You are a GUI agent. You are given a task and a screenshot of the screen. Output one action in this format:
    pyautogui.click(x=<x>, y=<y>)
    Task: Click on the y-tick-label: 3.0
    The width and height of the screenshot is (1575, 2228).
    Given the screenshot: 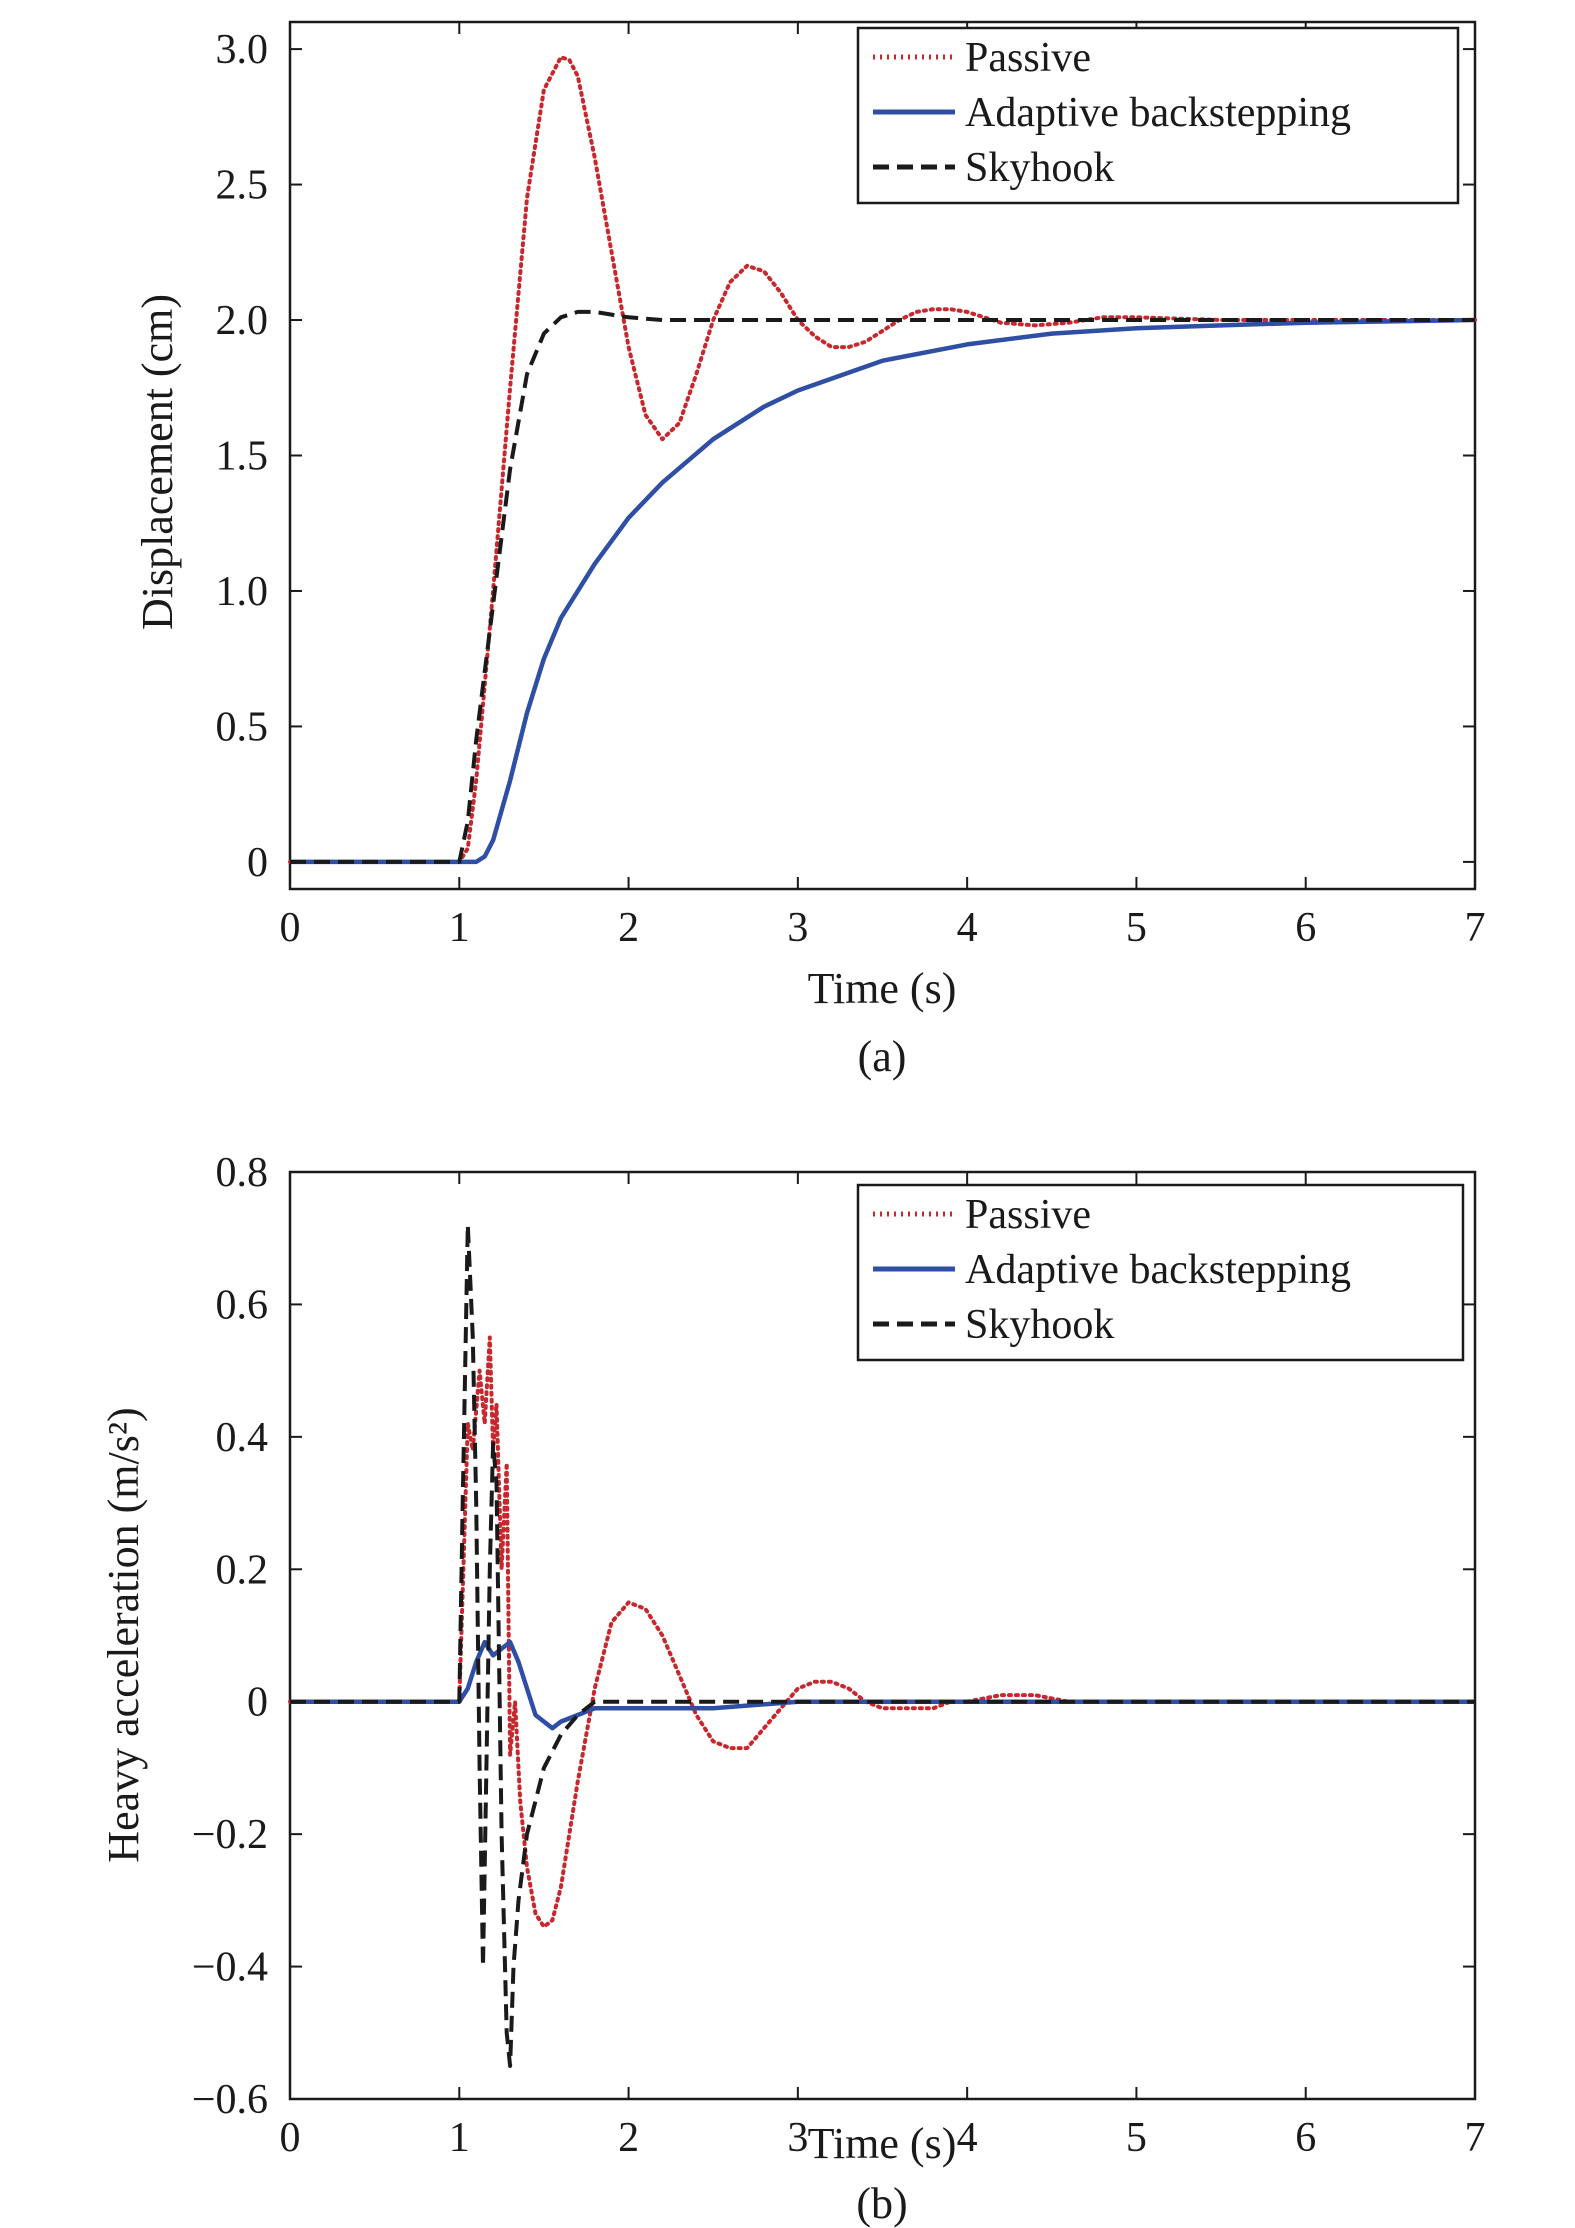 What is the action you would take?
    pyautogui.click(x=242, y=50)
    